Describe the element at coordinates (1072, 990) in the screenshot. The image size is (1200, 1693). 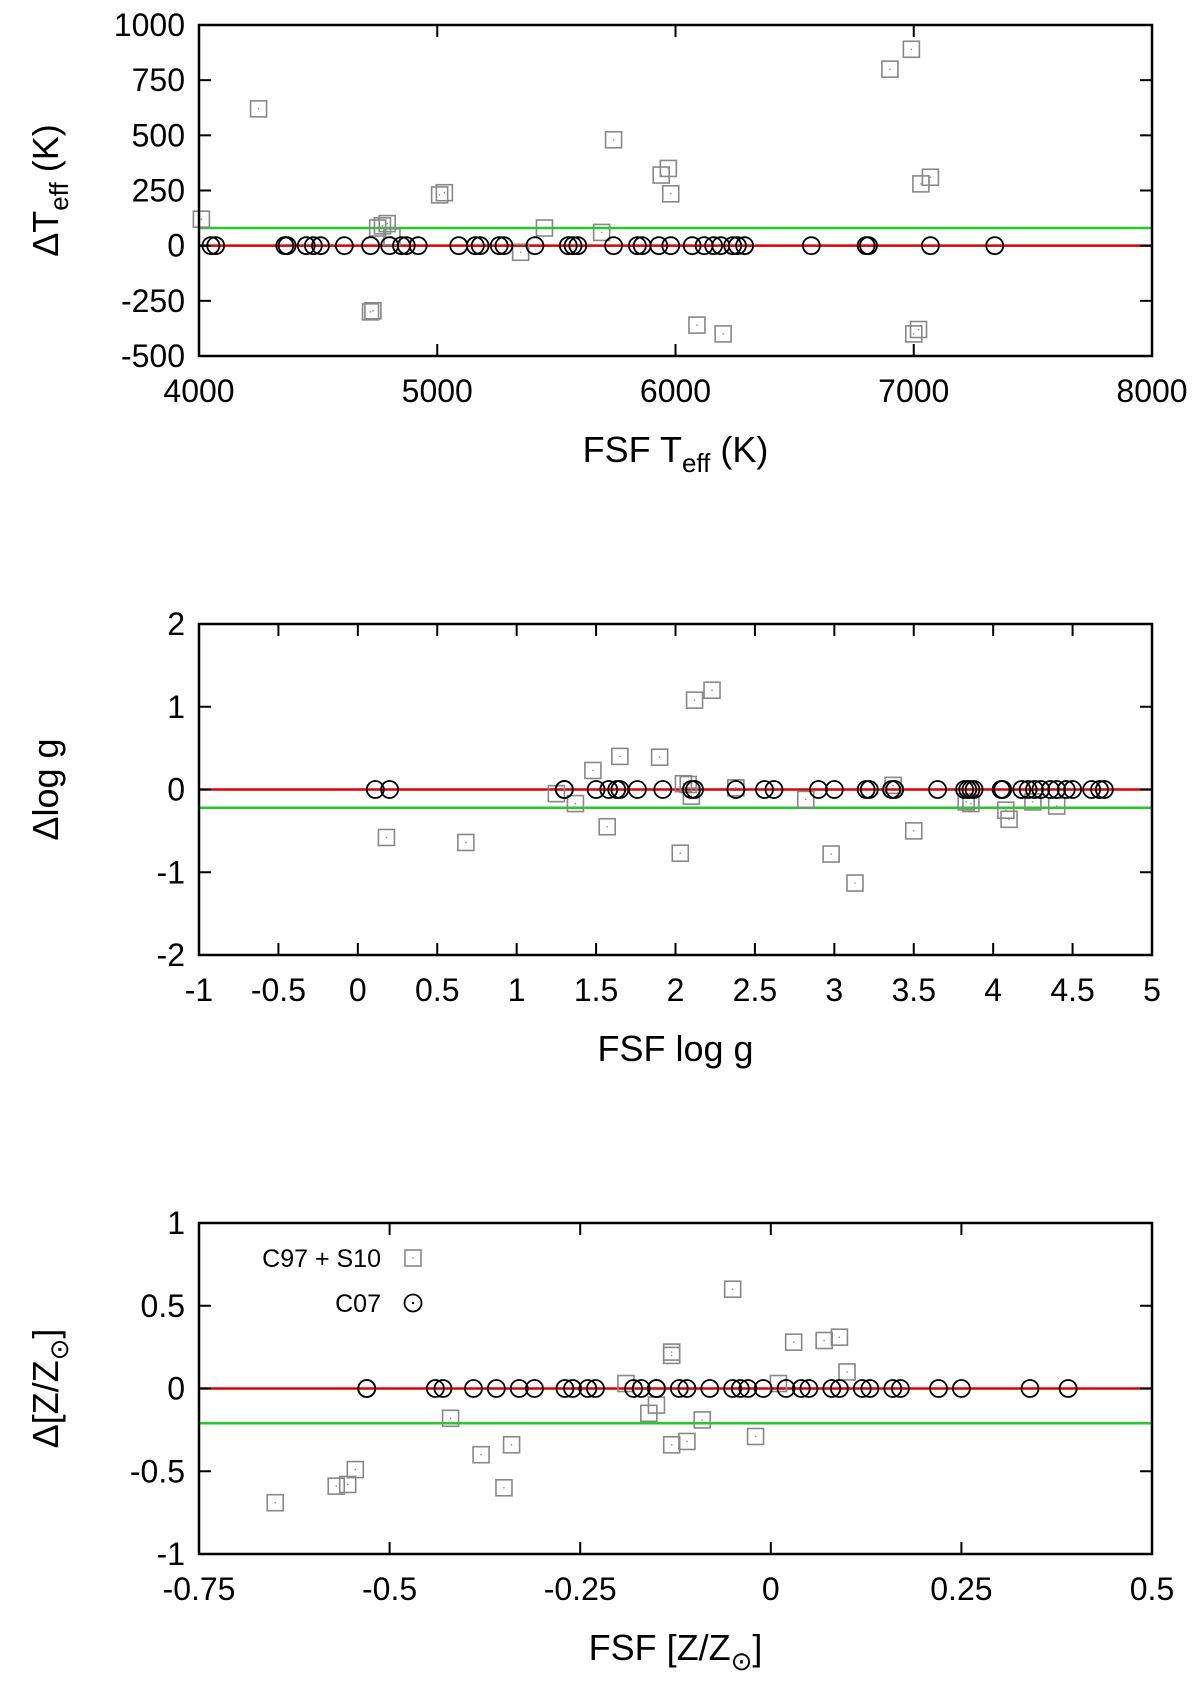
I see `logg-x-tick-label: 4.5` at that location.